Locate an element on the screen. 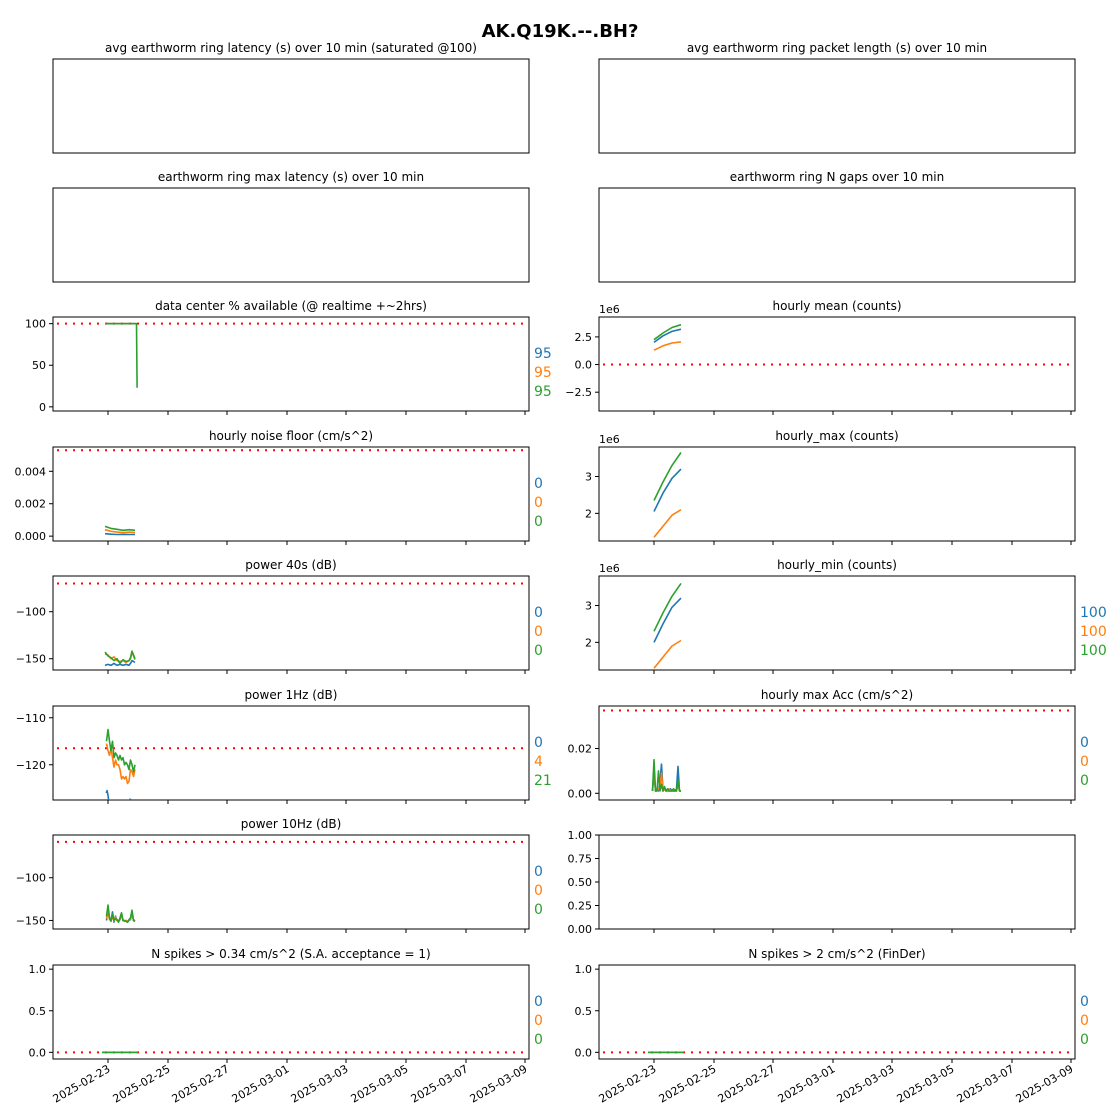  y-tick-label: 0.02 is located at coordinates (580, 749).